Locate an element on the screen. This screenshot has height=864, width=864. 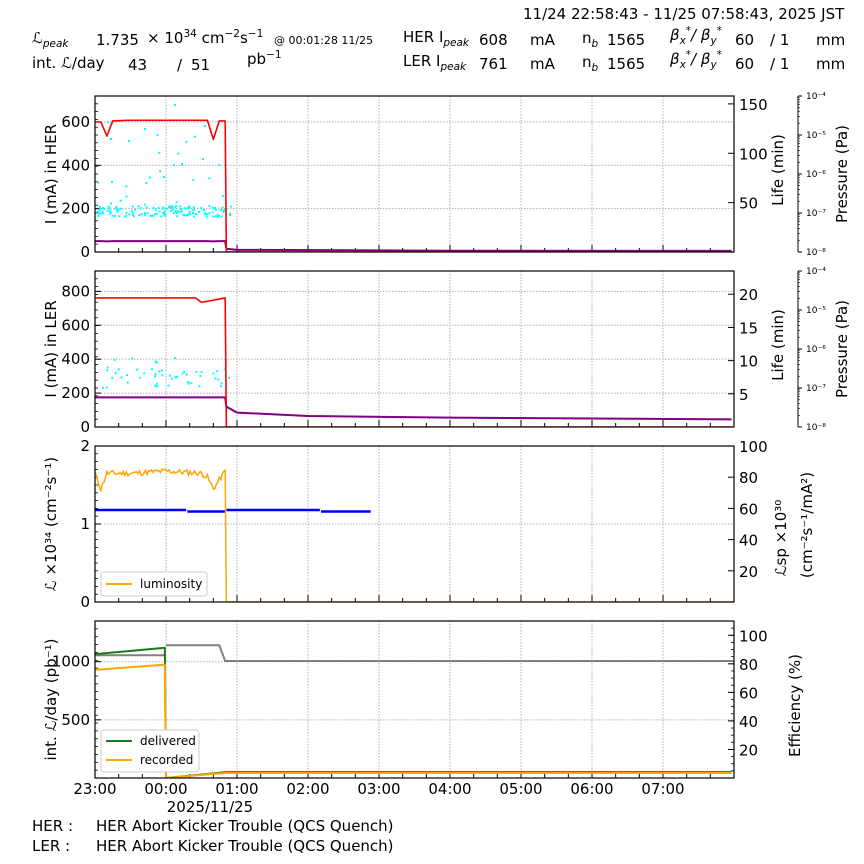
svg-text: luminosity is located at coordinates (171, 584).